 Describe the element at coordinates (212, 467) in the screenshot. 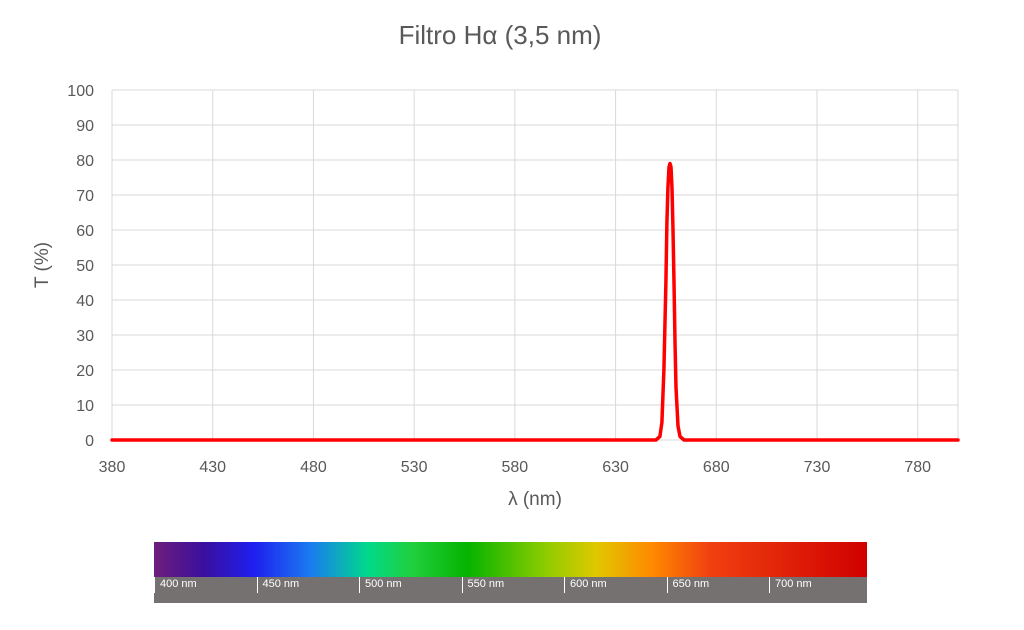

I see `x-tick-label: 430` at that location.